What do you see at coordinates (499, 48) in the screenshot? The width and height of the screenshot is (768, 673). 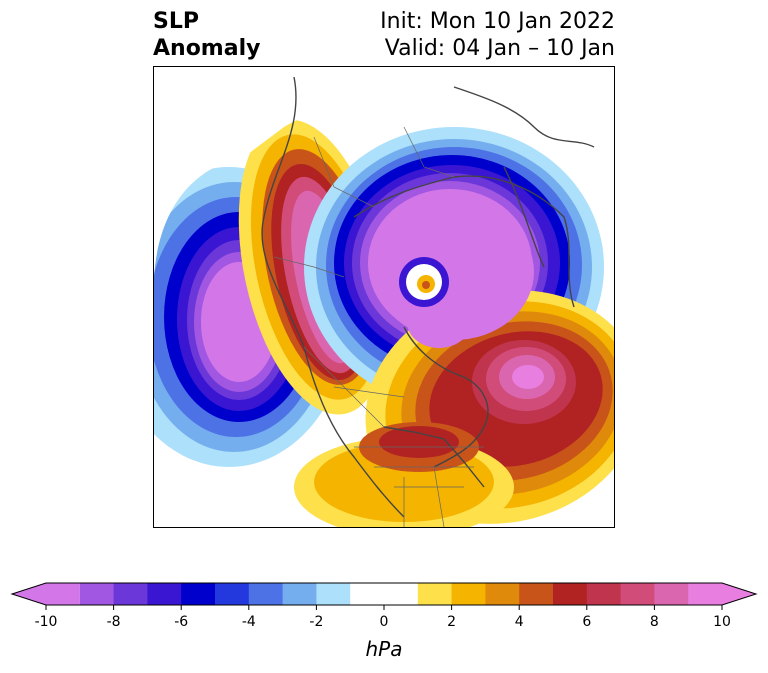 I see `valid-range: Valid: 04 Jan – 10 Jan` at bounding box center [499, 48].